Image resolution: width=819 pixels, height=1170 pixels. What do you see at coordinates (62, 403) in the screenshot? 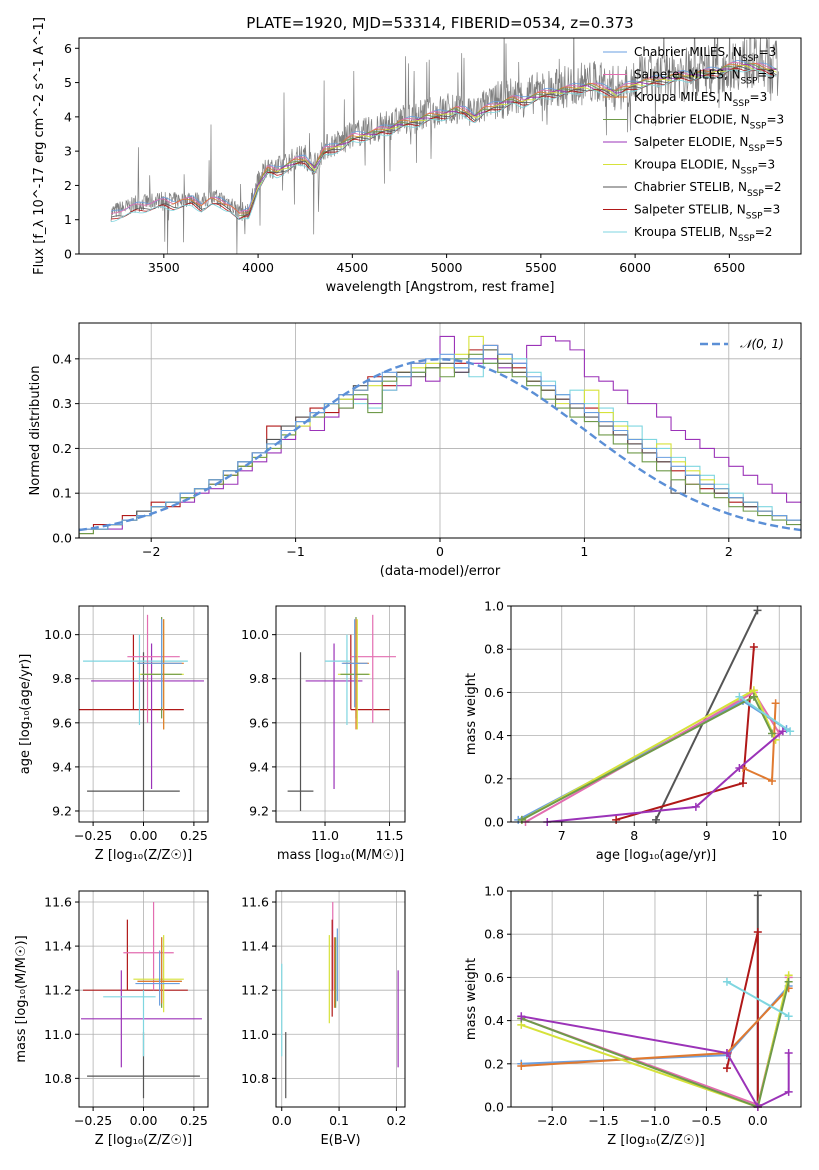
I see `y-tick-label: 0.3` at bounding box center [62, 403].